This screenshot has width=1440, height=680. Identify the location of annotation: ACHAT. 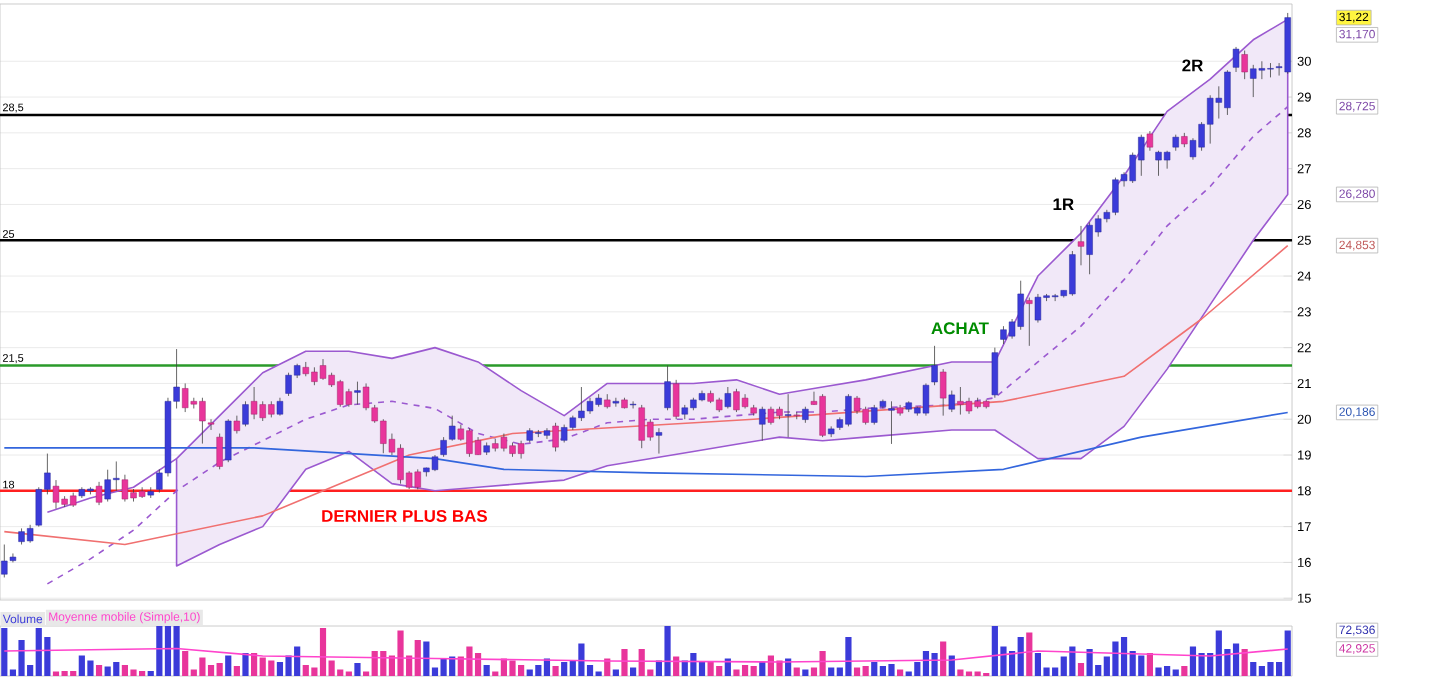
(960, 328).